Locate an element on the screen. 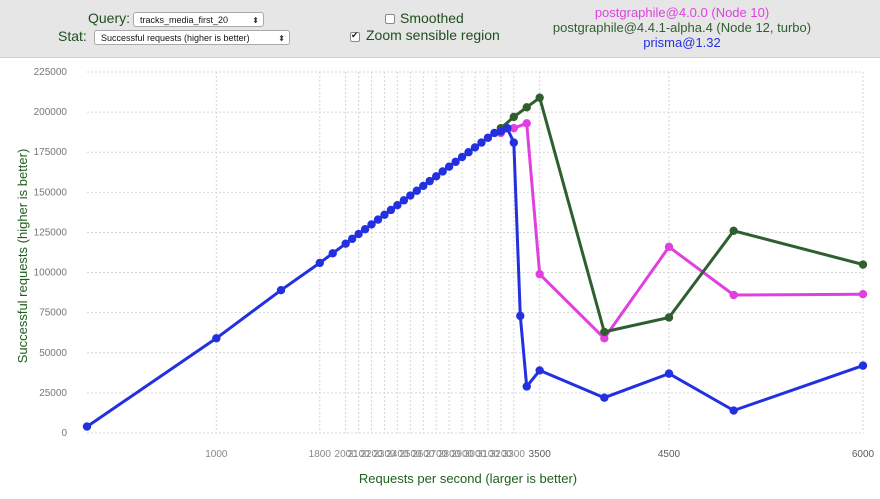 The image size is (880, 499). x-tick-label: 3200 is located at coordinates (501, 454).